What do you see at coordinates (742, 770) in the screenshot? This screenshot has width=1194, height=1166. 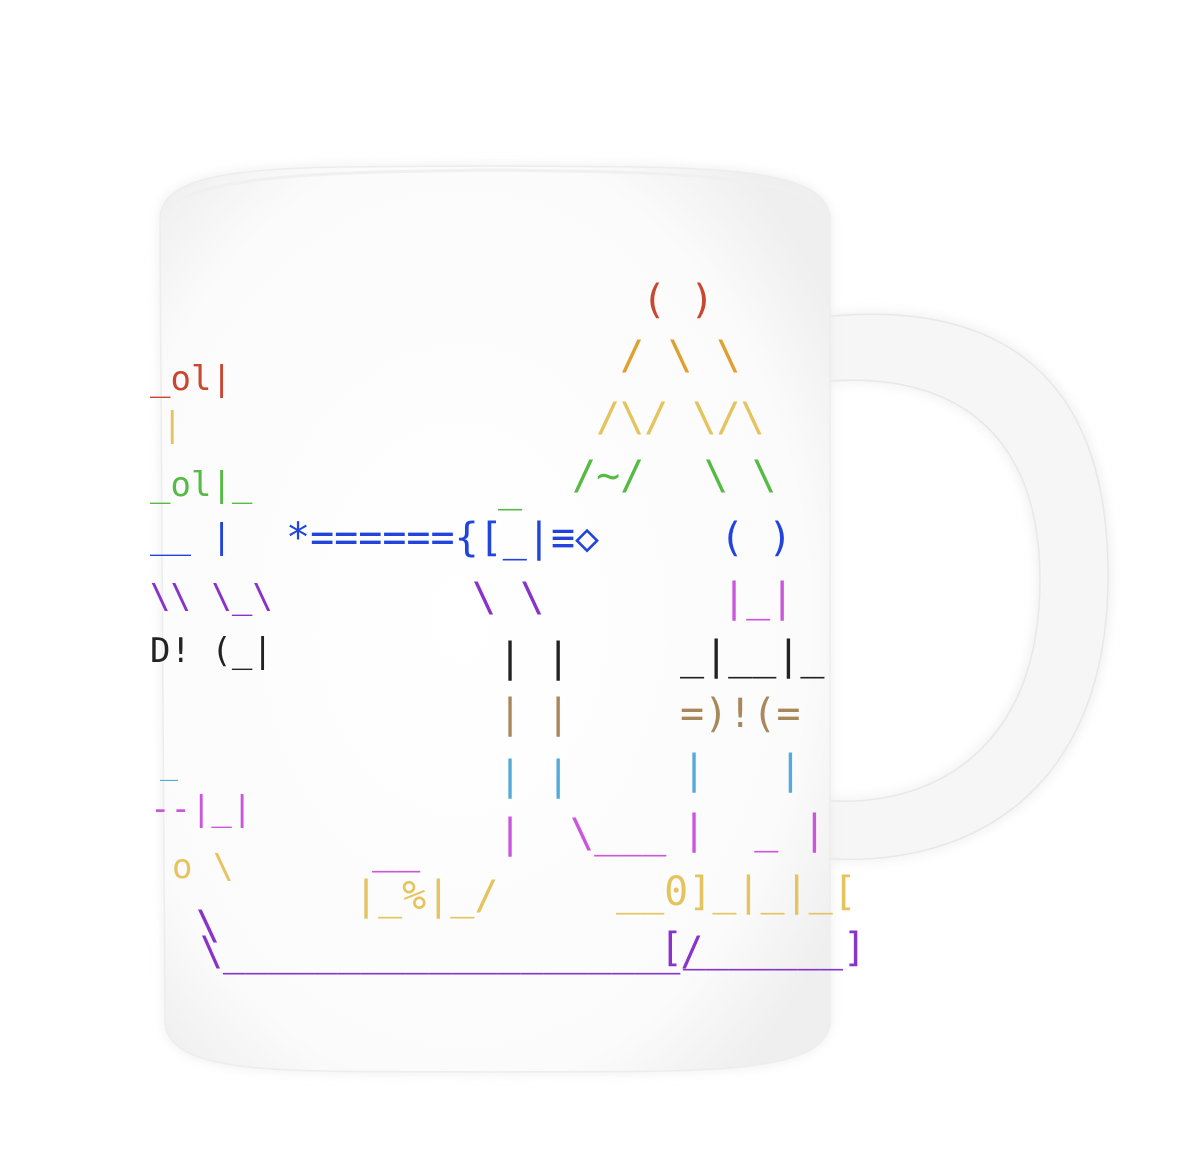 I see `right-figure-legs-1: | |` at bounding box center [742, 770].